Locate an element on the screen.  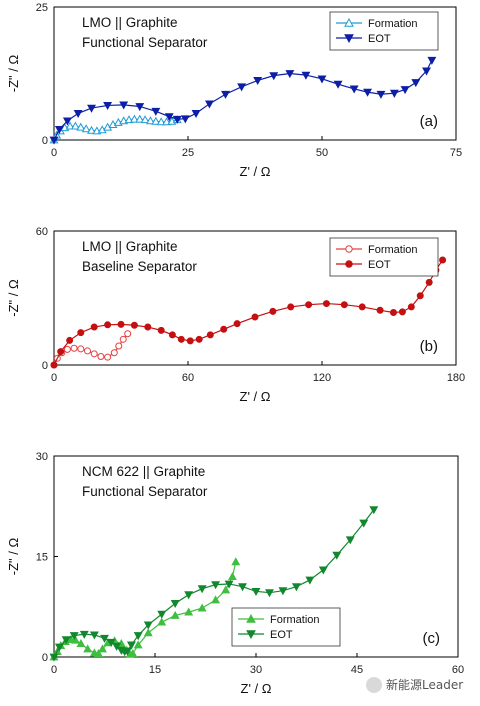
legend-label: EOT is located at coordinates (379, 39).